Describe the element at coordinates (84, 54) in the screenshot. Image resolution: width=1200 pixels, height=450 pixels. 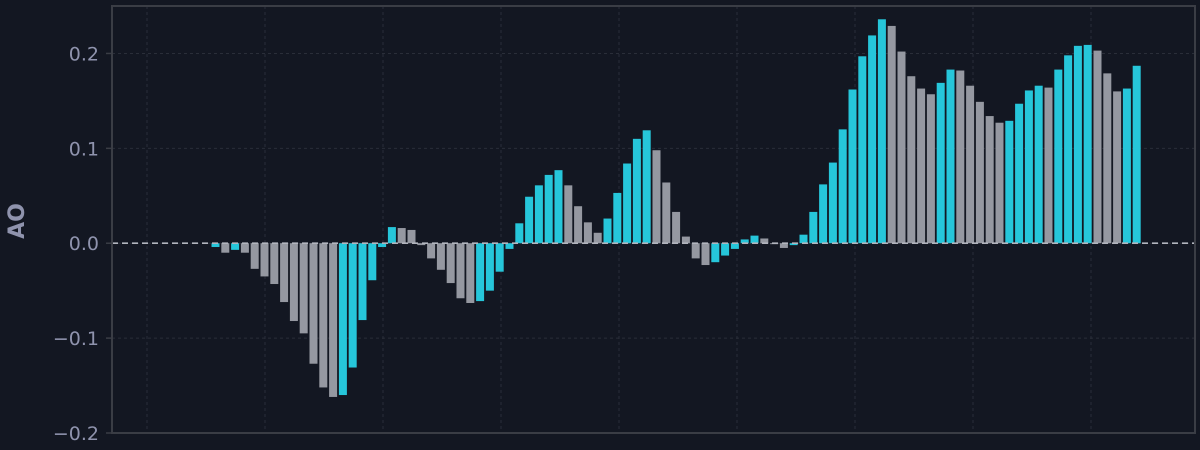
I see `y-tick-label: 0.2` at that location.